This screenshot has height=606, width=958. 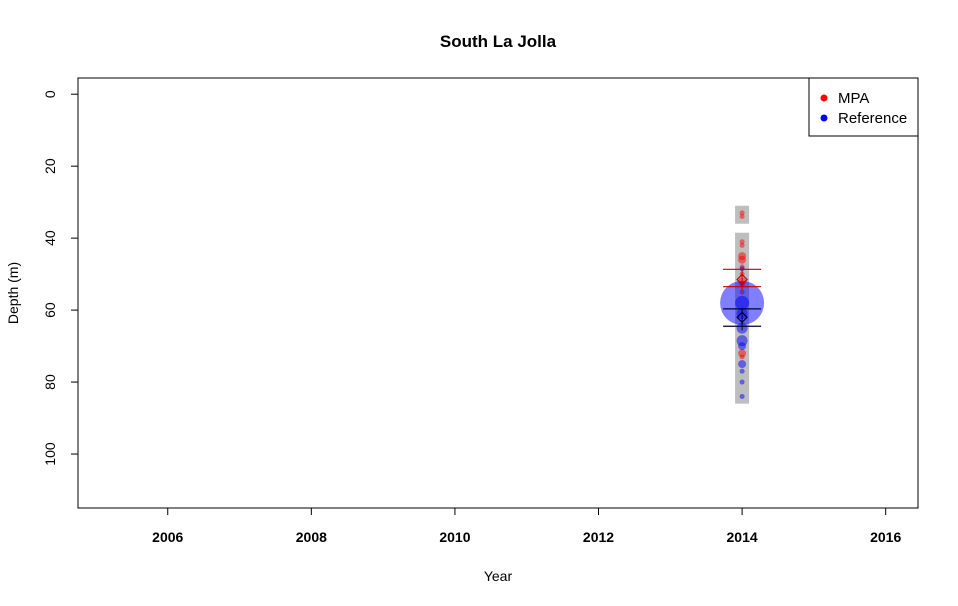 I want to click on legend-box, so click(x=863, y=107).